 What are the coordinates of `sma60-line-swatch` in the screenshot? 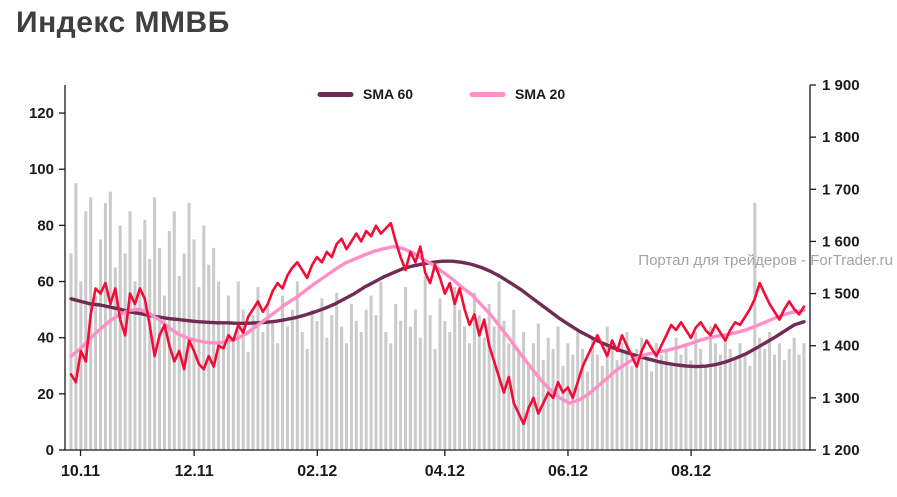 It's located at (334, 94).